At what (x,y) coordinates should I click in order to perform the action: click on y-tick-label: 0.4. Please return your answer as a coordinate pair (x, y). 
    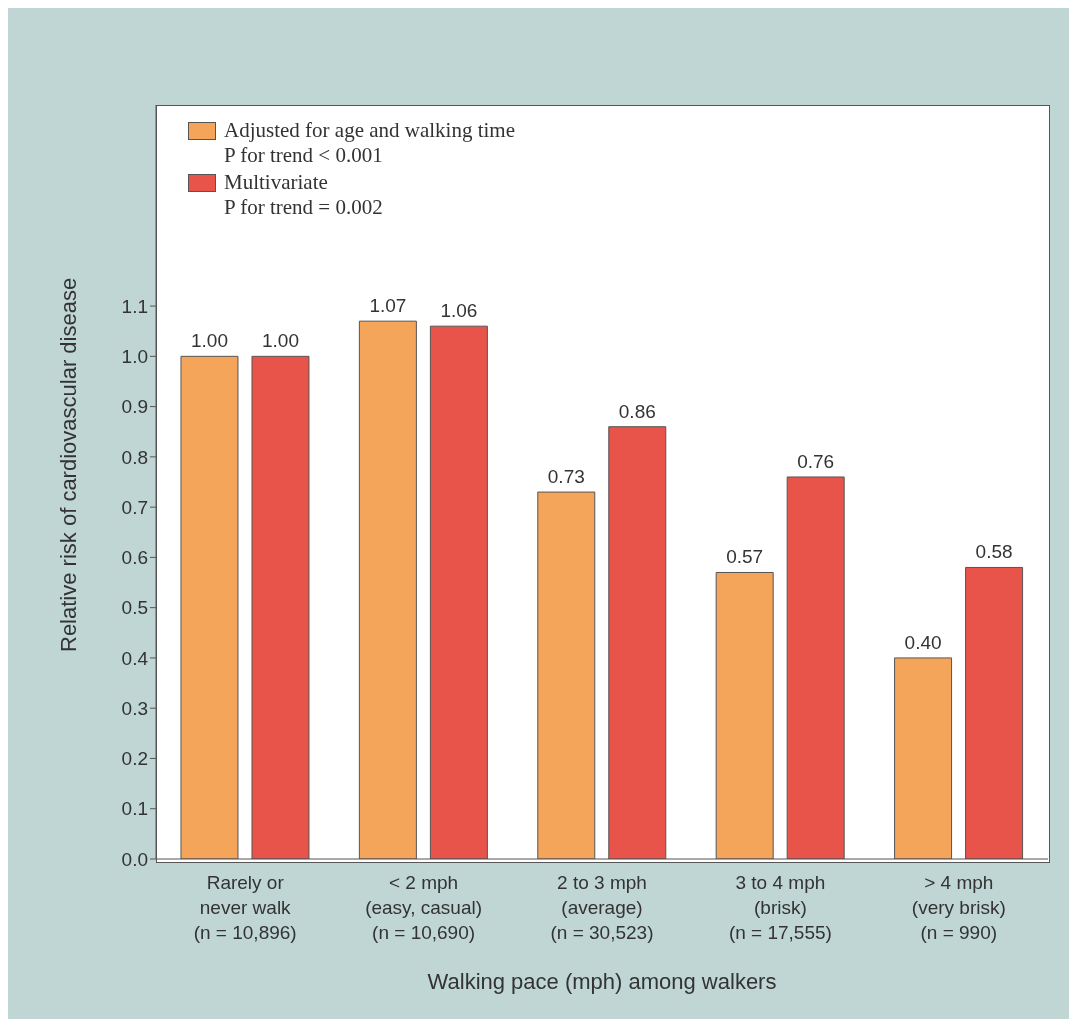
    Looking at the image, I should click on (135, 658).